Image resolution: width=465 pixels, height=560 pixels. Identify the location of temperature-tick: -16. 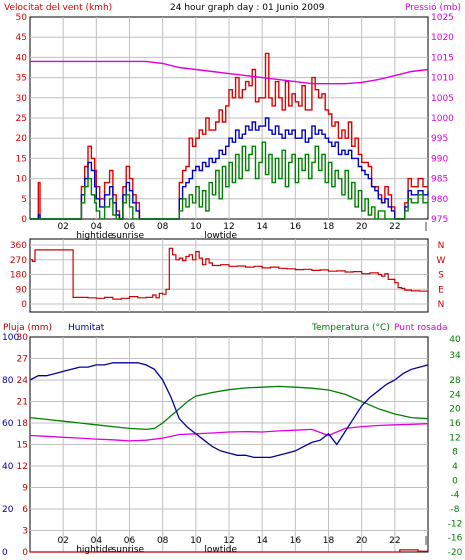
(455, 539).